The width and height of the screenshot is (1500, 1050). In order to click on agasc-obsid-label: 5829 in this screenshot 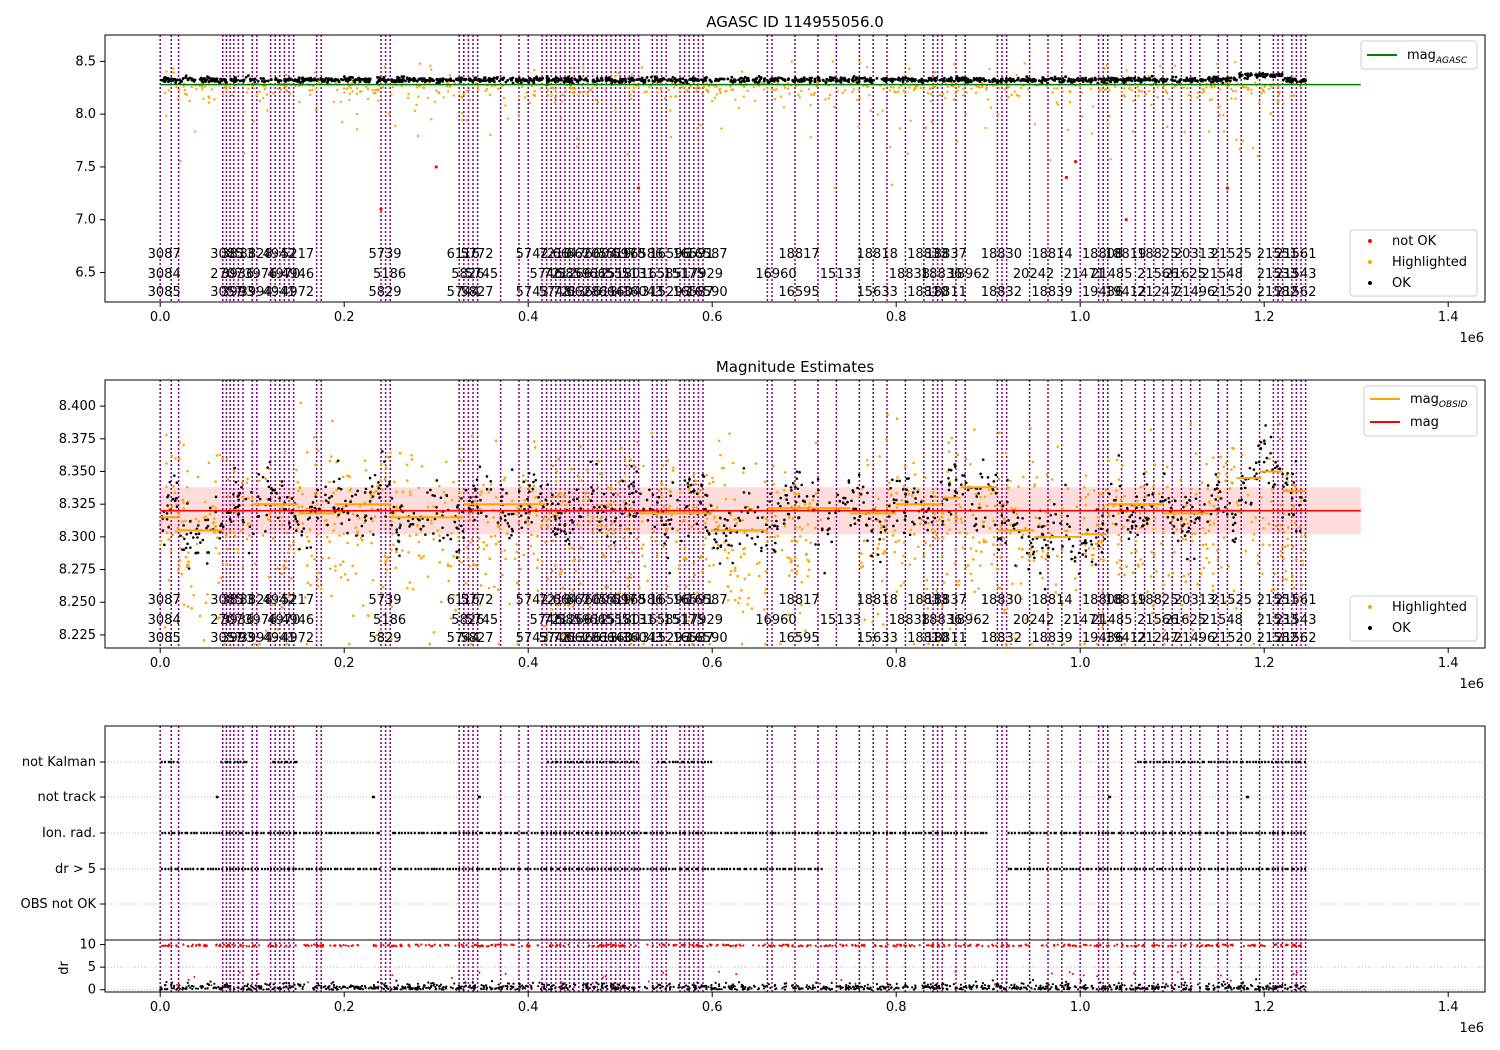, I will do `click(384, 292)`.